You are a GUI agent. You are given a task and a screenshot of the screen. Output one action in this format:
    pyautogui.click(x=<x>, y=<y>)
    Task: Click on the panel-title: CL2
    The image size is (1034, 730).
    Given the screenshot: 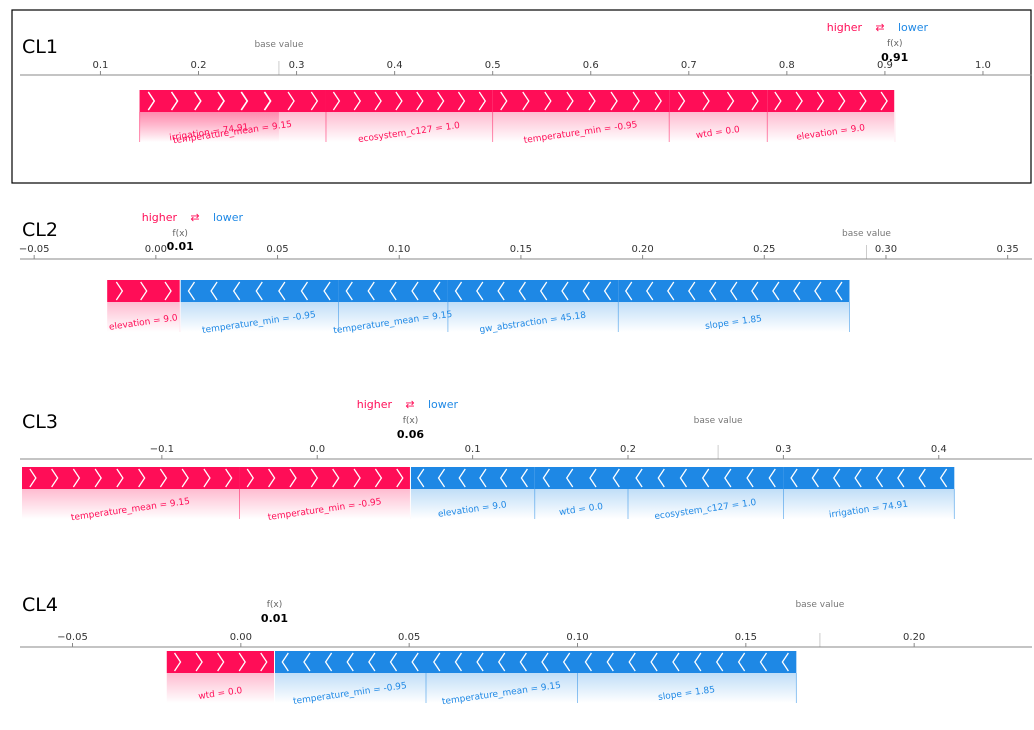 What is the action you would take?
    pyautogui.click(x=40, y=230)
    